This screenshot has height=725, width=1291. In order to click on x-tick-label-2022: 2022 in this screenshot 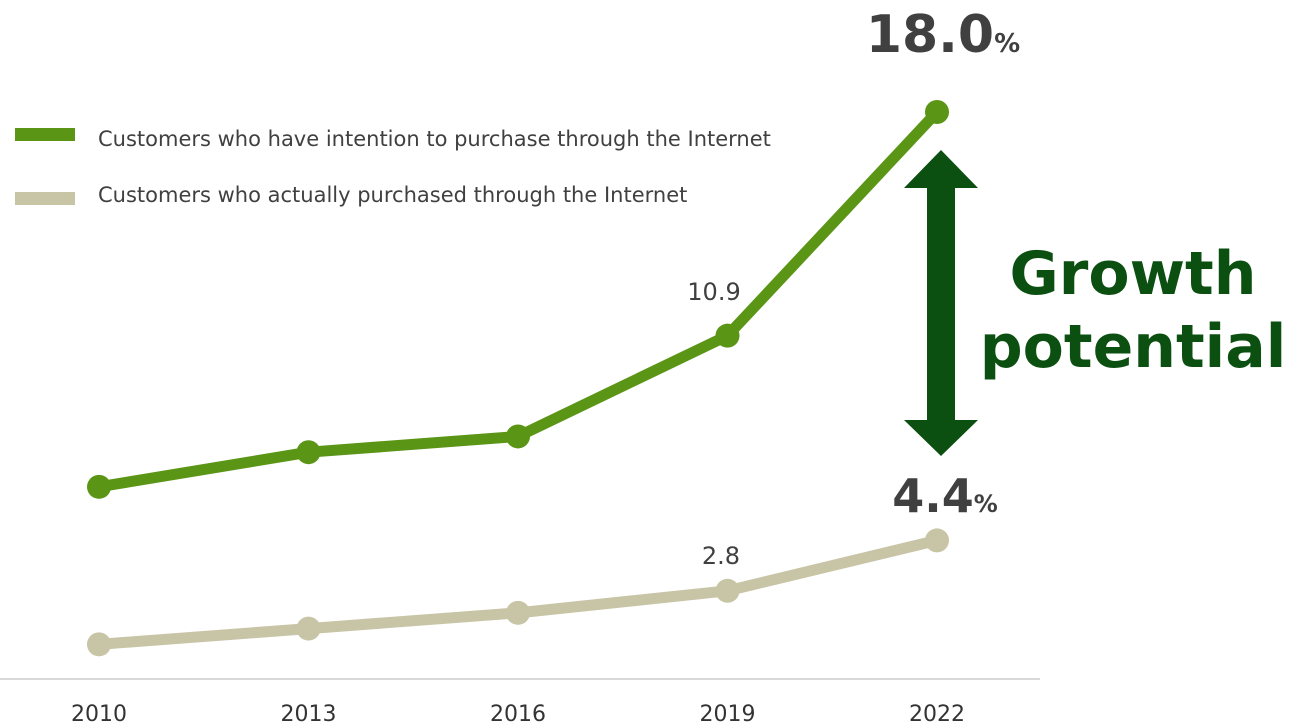, I will do `click(937, 713)`.